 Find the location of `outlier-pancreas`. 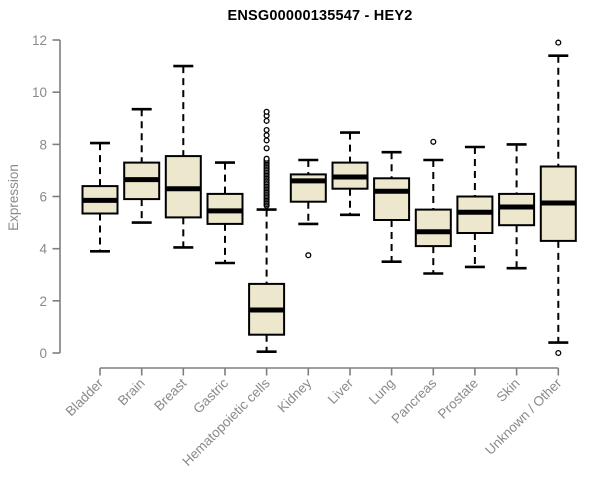

outlier-pancreas is located at coordinates (433, 141).